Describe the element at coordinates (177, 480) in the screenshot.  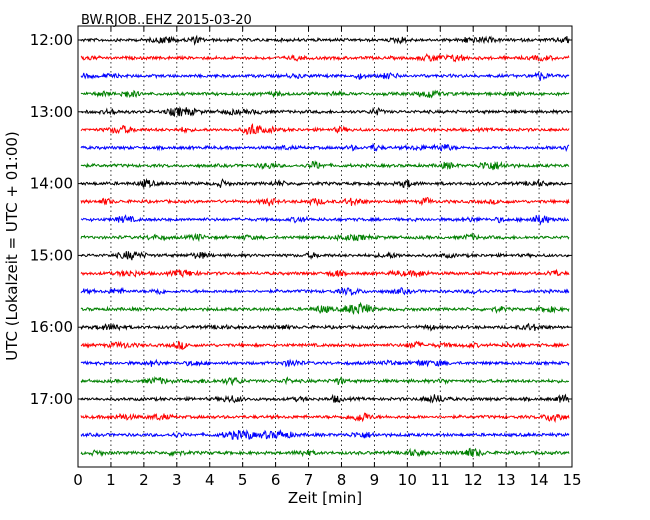
I see `x-tick-label: 3` at that location.